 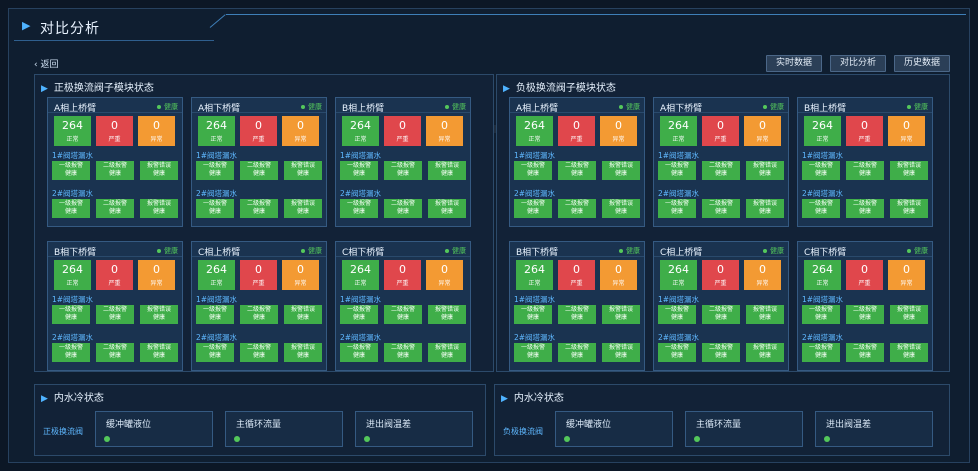 I want to click on back-button: ‹ 返回, so click(x=46, y=63).